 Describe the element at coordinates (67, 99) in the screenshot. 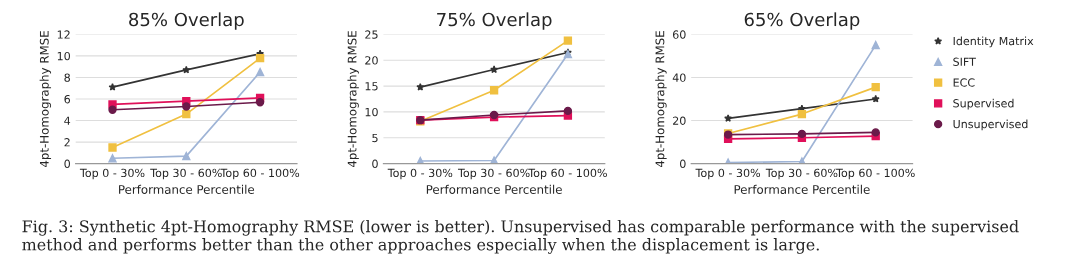

I see `y-tick-label: 6` at that location.